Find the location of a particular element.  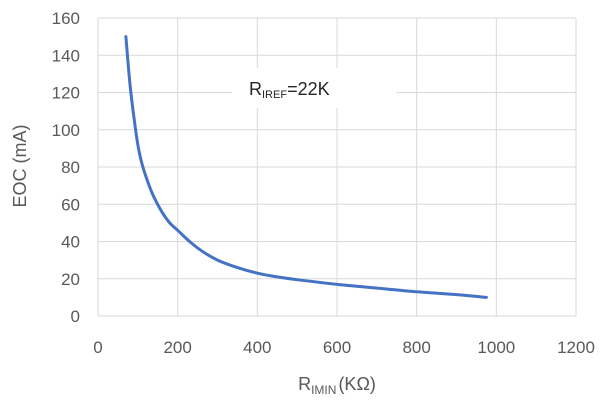

annotation: RIREF=22K is located at coordinates (314, 88).